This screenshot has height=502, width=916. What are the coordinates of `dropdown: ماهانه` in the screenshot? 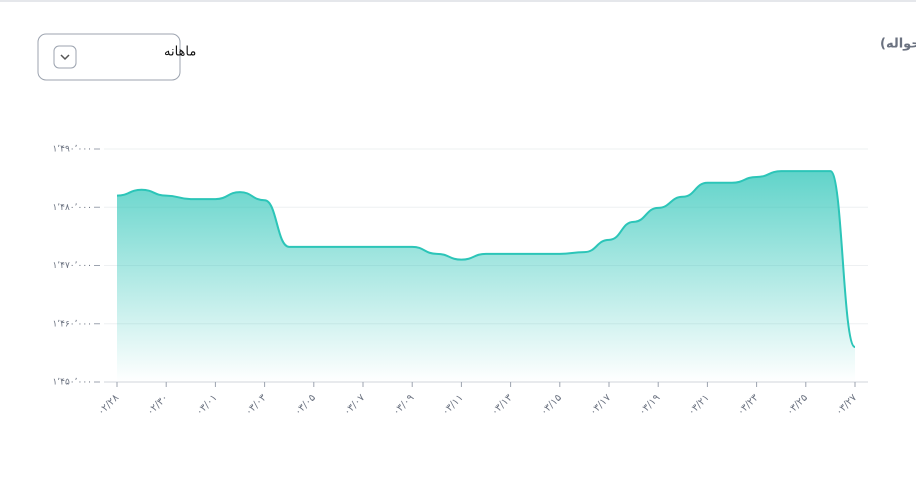 It's located at (116, 57).